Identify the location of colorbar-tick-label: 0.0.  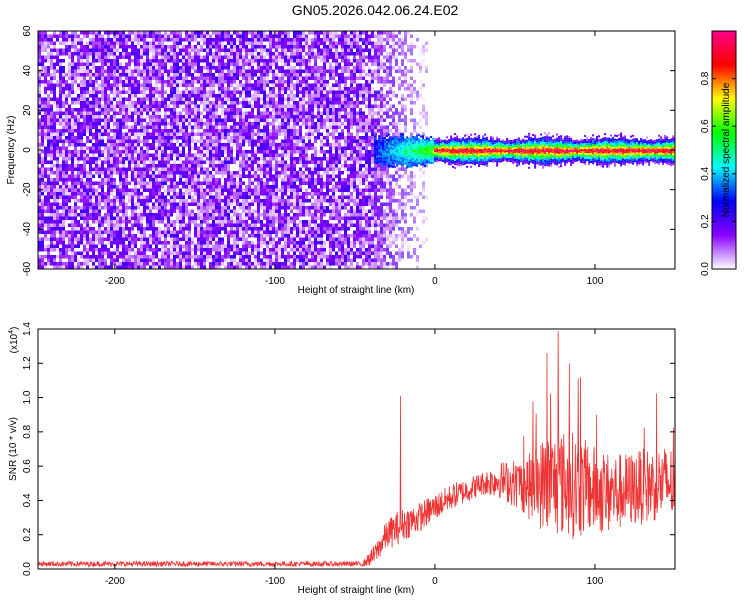
(705, 269).